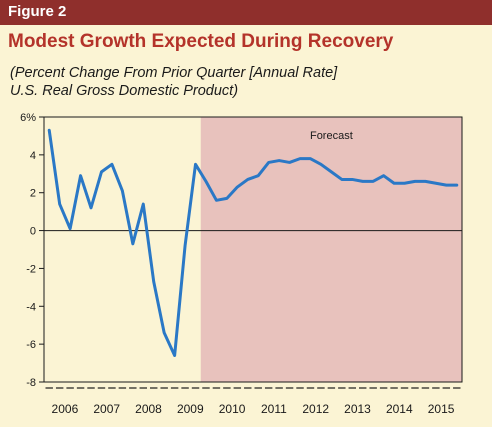 Image resolution: width=492 pixels, height=427 pixels. What do you see at coordinates (357, 409) in the screenshot?
I see `x-tick-label: 2013` at bounding box center [357, 409].